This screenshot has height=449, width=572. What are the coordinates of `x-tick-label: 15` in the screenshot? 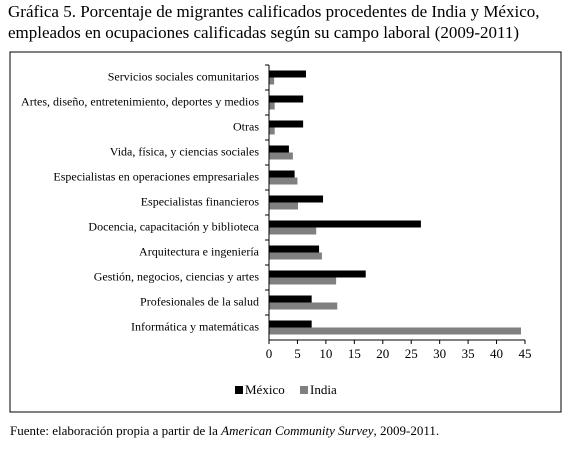 It's located at (354, 353).